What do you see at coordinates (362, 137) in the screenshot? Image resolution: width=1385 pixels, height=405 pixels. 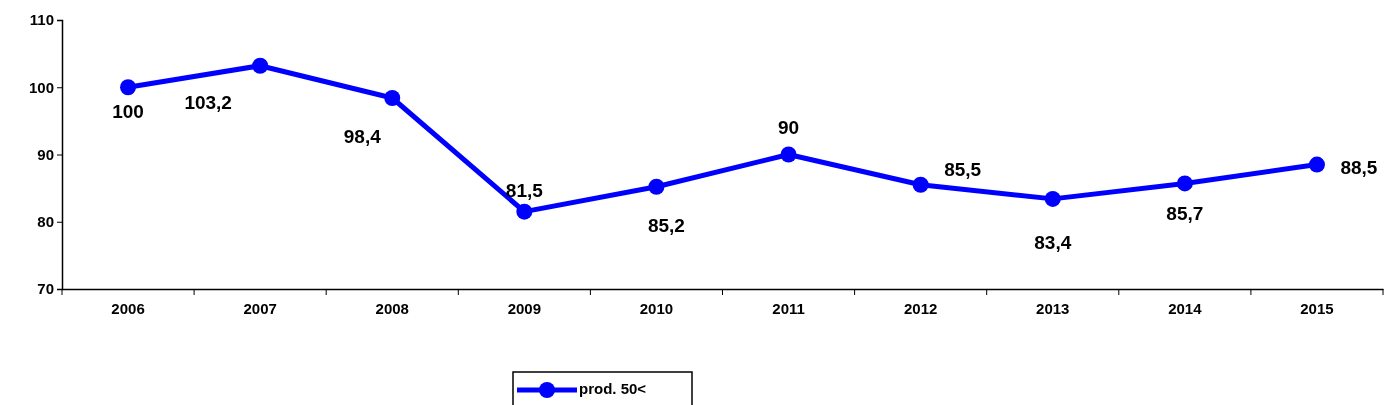 I see `data-label: 98,4` at bounding box center [362, 137].